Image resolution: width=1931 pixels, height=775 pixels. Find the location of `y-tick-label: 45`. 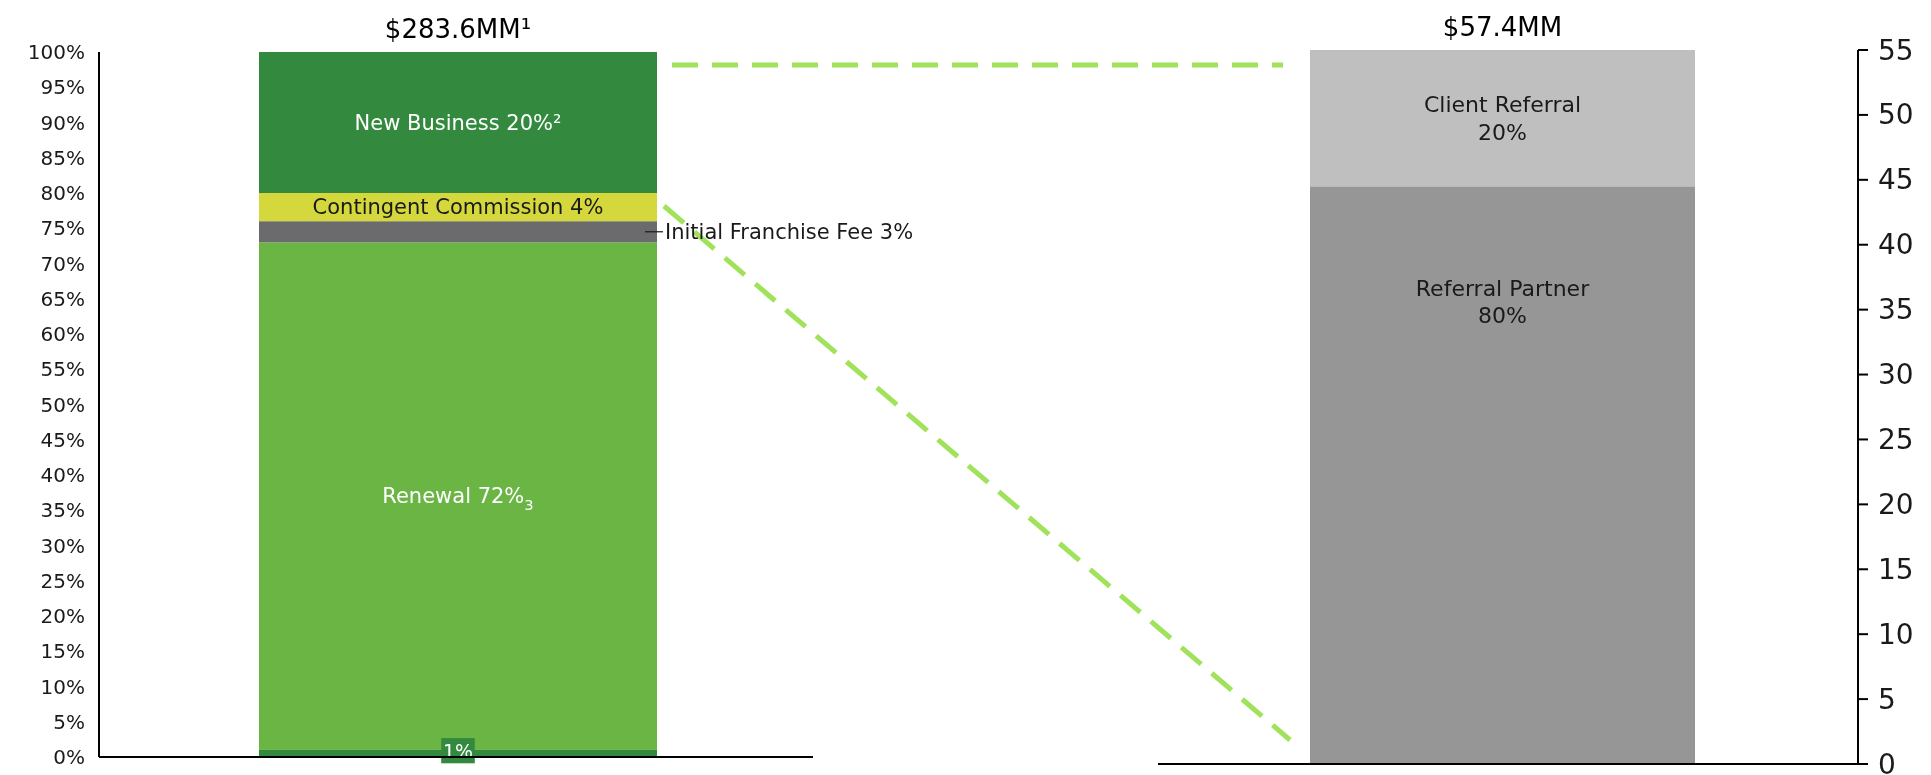

y-tick-label: 45 is located at coordinates (1896, 180).